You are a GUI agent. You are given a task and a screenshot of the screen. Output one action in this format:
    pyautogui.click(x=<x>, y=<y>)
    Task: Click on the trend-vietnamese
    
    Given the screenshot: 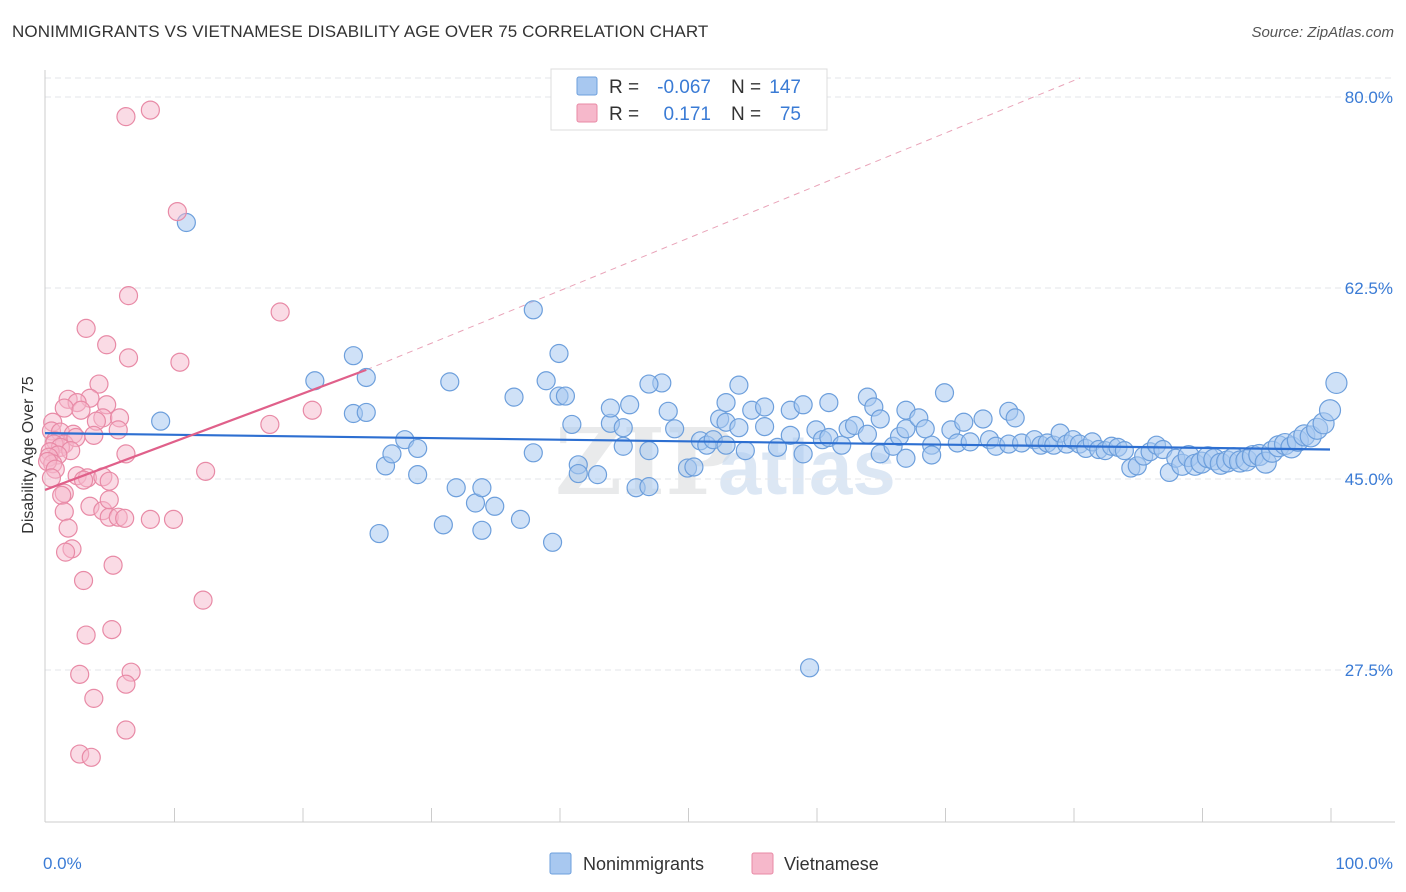 What is the action you would take?
    pyautogui.click(x=205, y=429)
    